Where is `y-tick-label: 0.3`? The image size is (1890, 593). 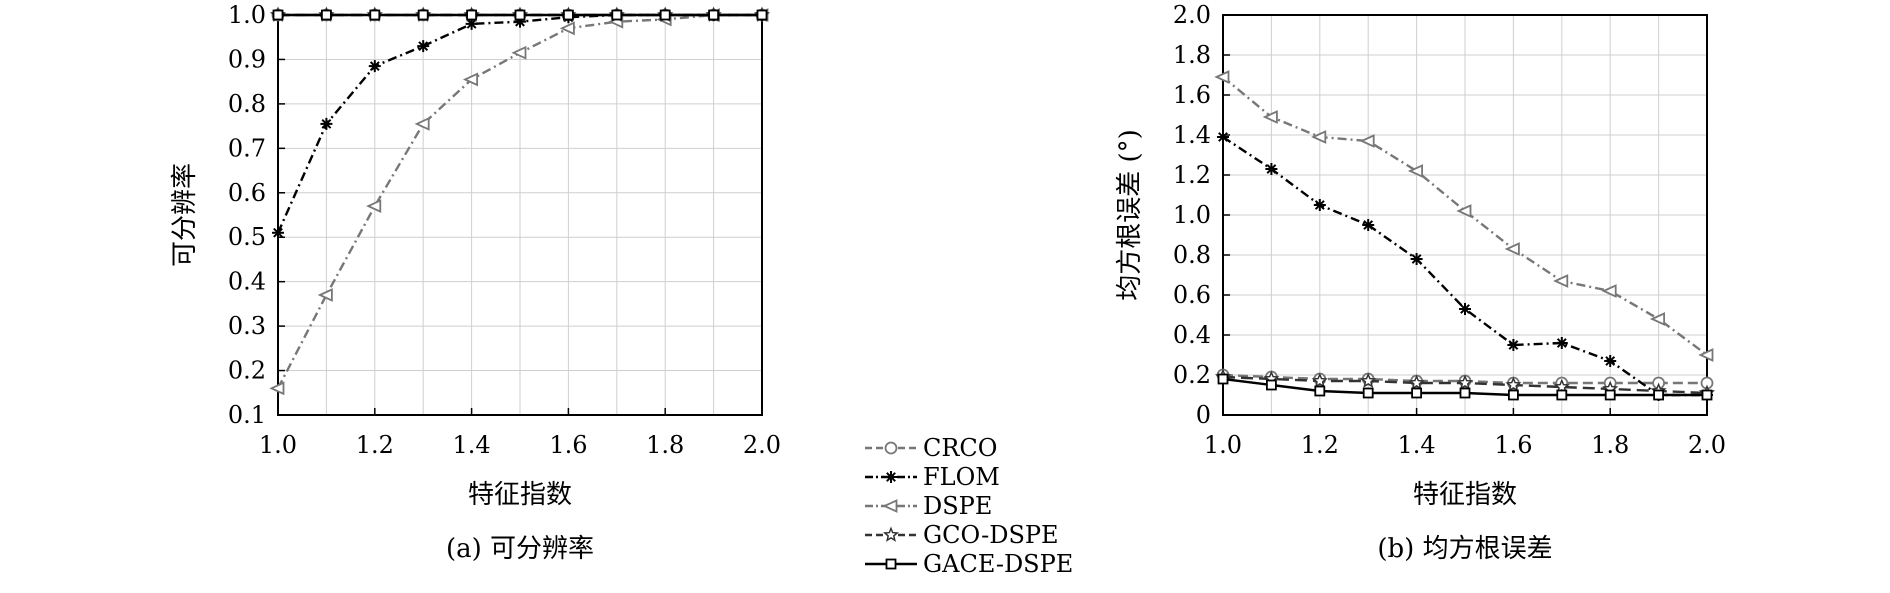
y-tick-label: 0.3 is located at coordinates (247, 326).